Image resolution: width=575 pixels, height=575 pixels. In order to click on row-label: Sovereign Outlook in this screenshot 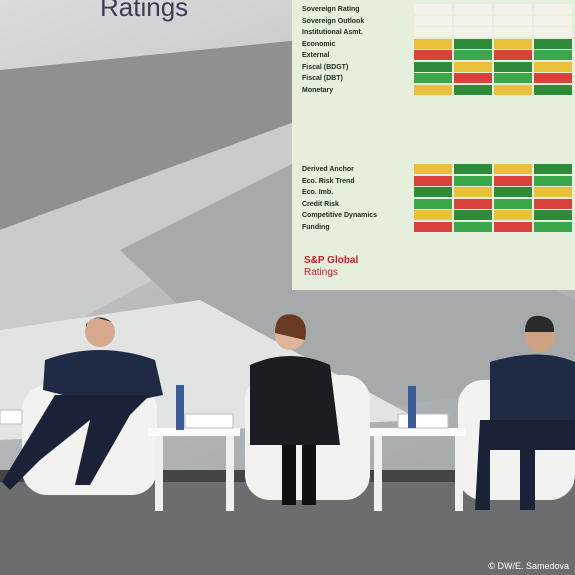, I will do `click(333, 21)`.